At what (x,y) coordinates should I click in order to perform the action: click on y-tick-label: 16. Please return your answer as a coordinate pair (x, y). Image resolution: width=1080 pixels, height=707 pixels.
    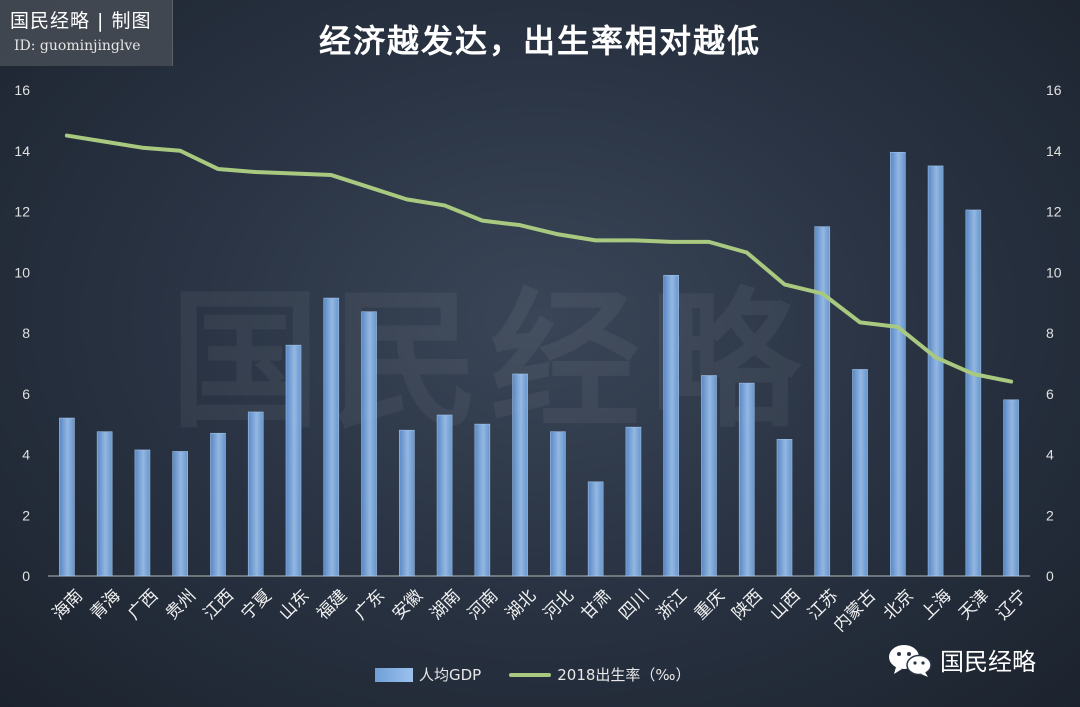
    Looking at the image, I should click on (22, 90).